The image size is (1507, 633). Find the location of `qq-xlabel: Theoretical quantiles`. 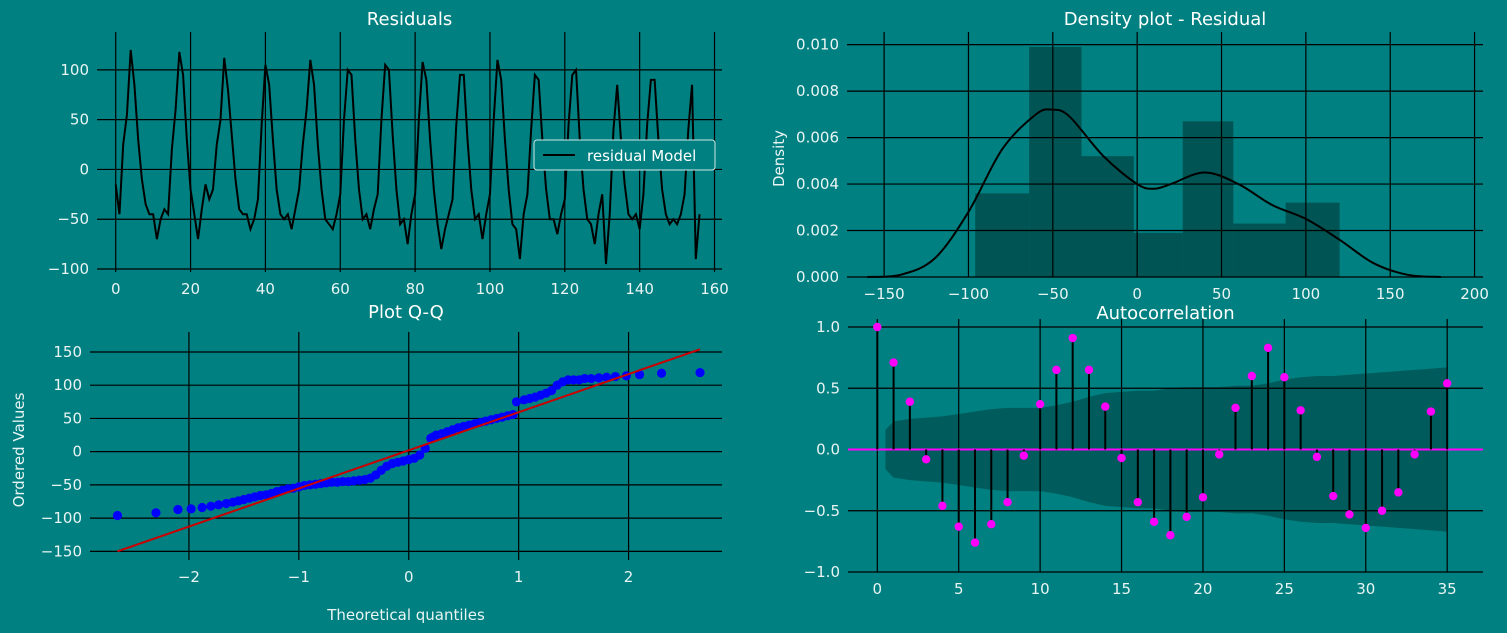

qq-xlabel: Theoretical quantiles is located at coordinates (405, 615).